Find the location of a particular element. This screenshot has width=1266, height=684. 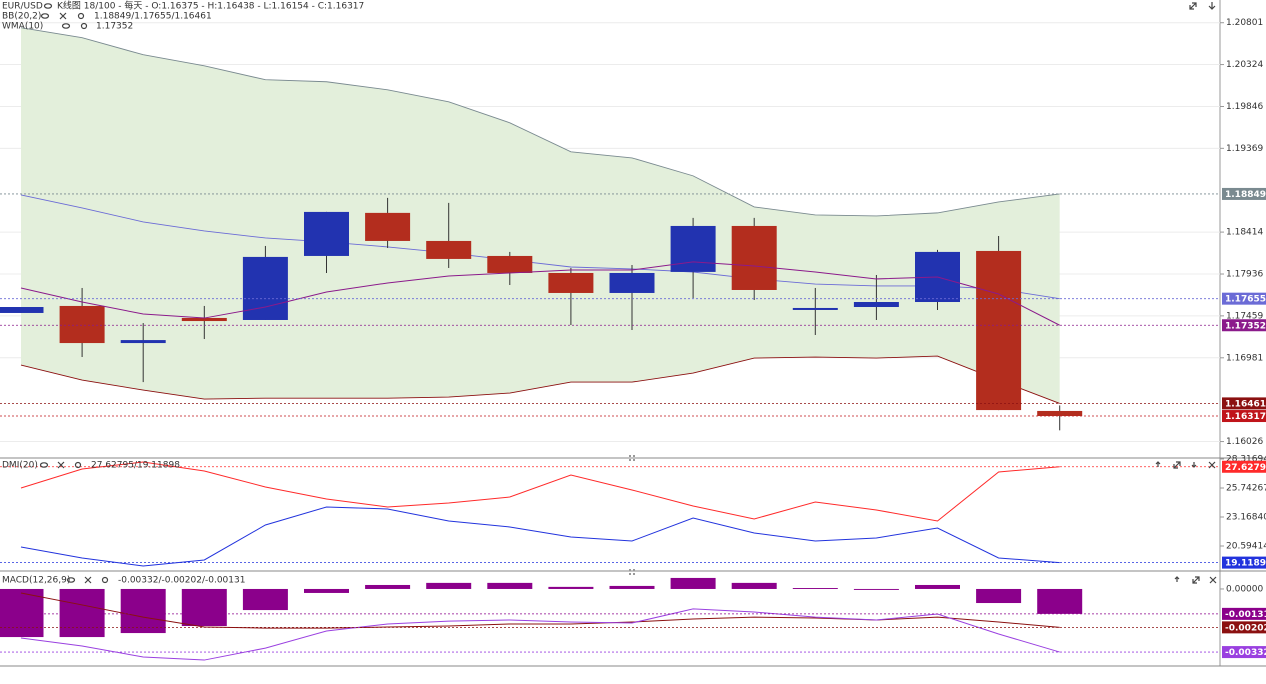

move-down-icon is located at coordinates (1194, 465).